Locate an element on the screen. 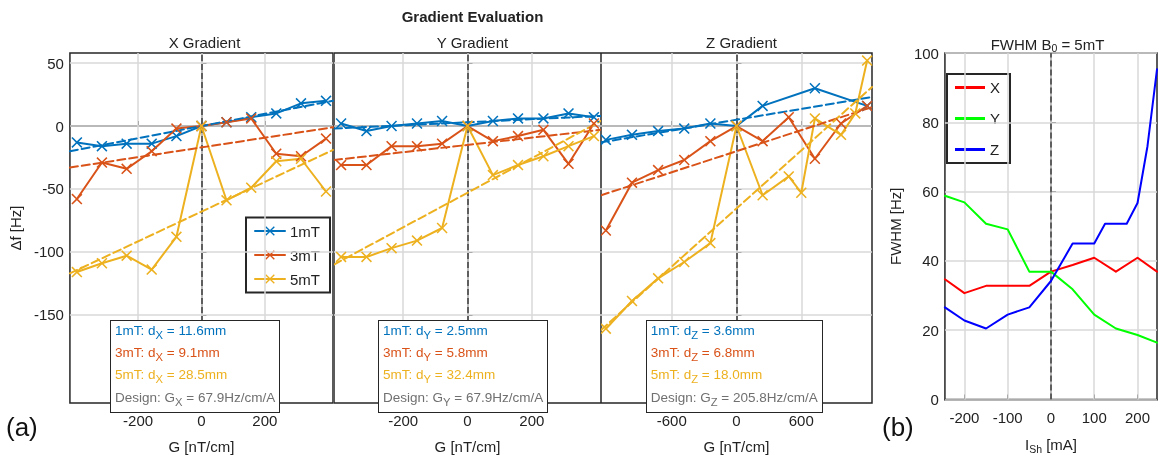 Image resolution: width=1162 pixels, height=459 pixels. annotation: 5mT: d$_{Y}$ = 32.4mm is located at coordinates (440, 377).